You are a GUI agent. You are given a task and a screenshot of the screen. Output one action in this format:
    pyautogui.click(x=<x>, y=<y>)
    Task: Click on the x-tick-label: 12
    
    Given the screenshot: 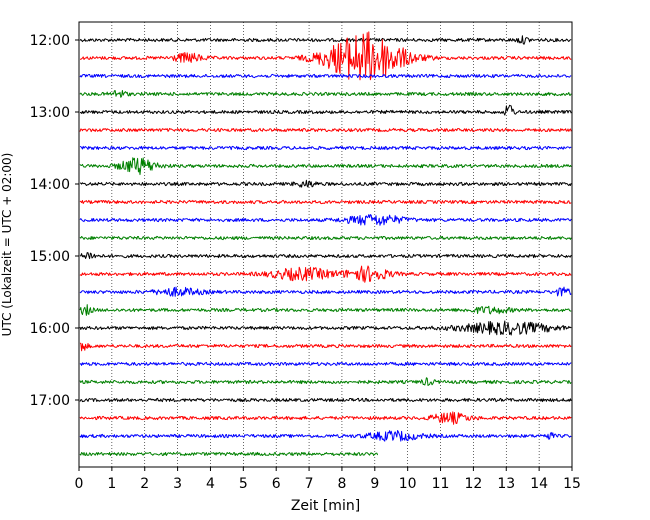 What is the action you would take?
    pyautogui.click(x=473, y=484)
    